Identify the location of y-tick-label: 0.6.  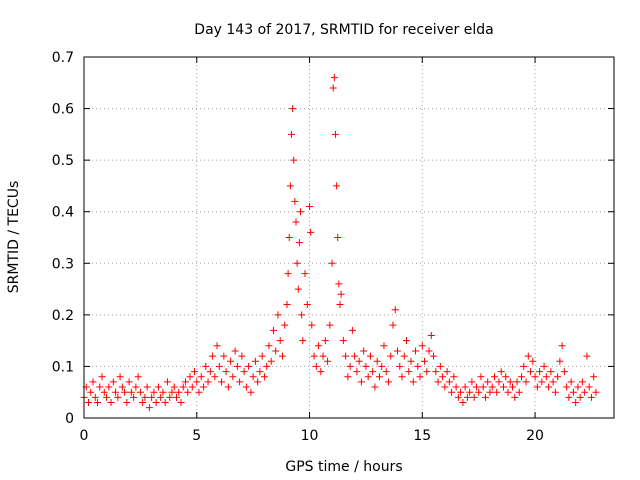
(63, 110).